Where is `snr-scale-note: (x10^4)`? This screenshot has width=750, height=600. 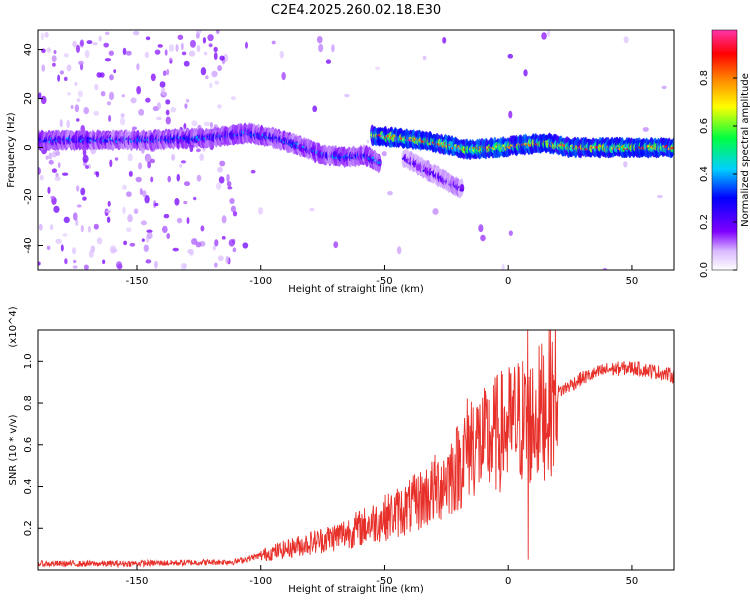
snr-scale-note: (x10^4) is located at coordinates (13, 326).